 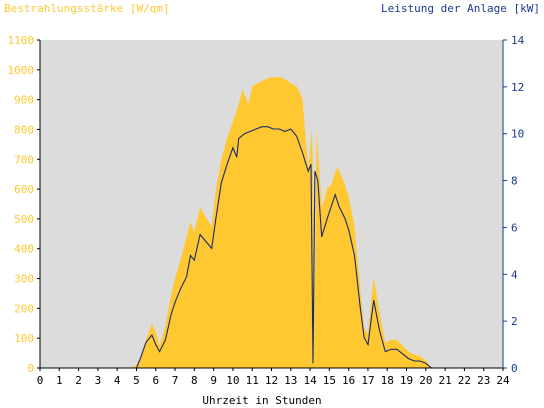 What do you see at coordinates (98, 380) in the screenshot?
I see `x-tick-label: 3` at bounding box center [98, 380].